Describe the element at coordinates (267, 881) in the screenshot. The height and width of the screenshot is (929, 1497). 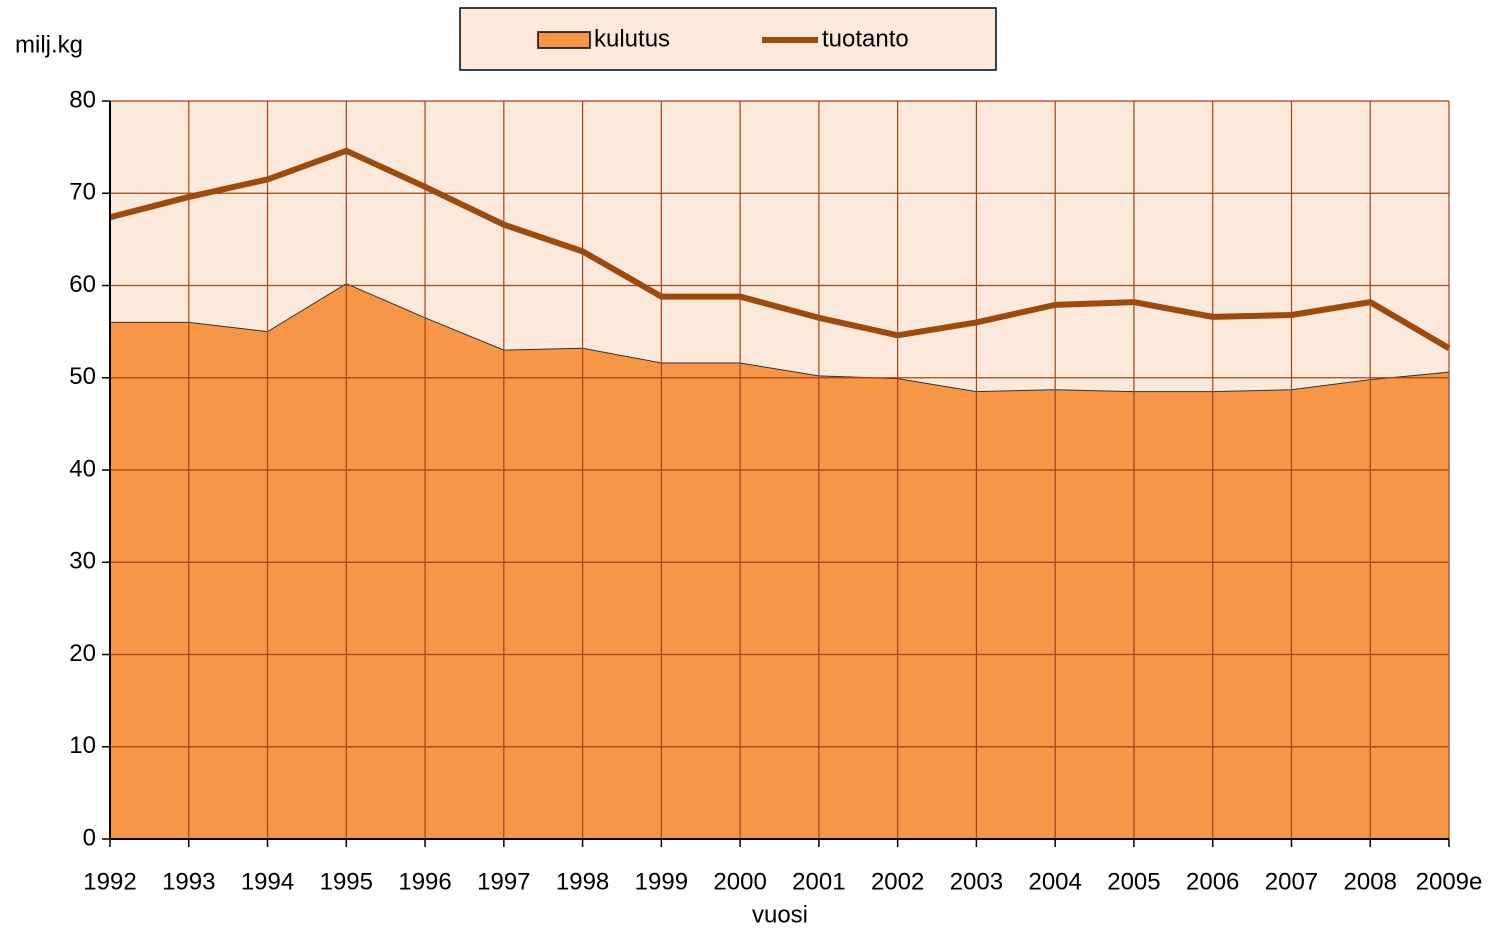
I see `x-tick-label: 1994` at that location.